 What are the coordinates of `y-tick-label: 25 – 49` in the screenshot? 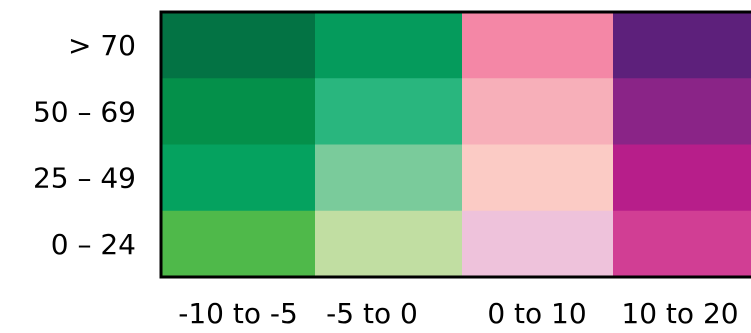 It's located at (84, 178).